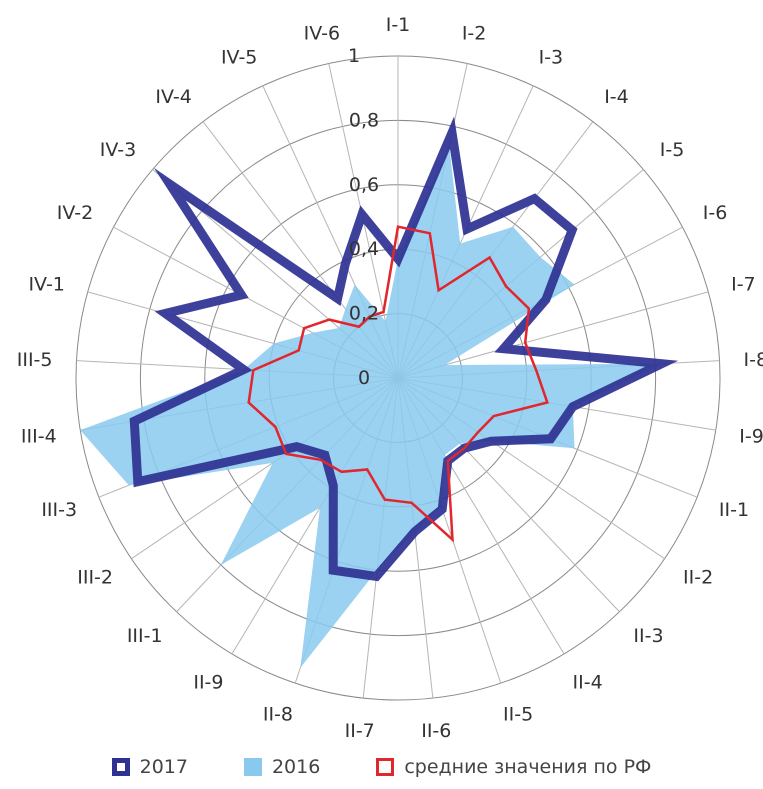 This screenshot has width=763, height=789. What do you see at coordinates (278, 715) in the screenshot?
I see `category-label-II-8: II-8` at bounding box center [278, 715].